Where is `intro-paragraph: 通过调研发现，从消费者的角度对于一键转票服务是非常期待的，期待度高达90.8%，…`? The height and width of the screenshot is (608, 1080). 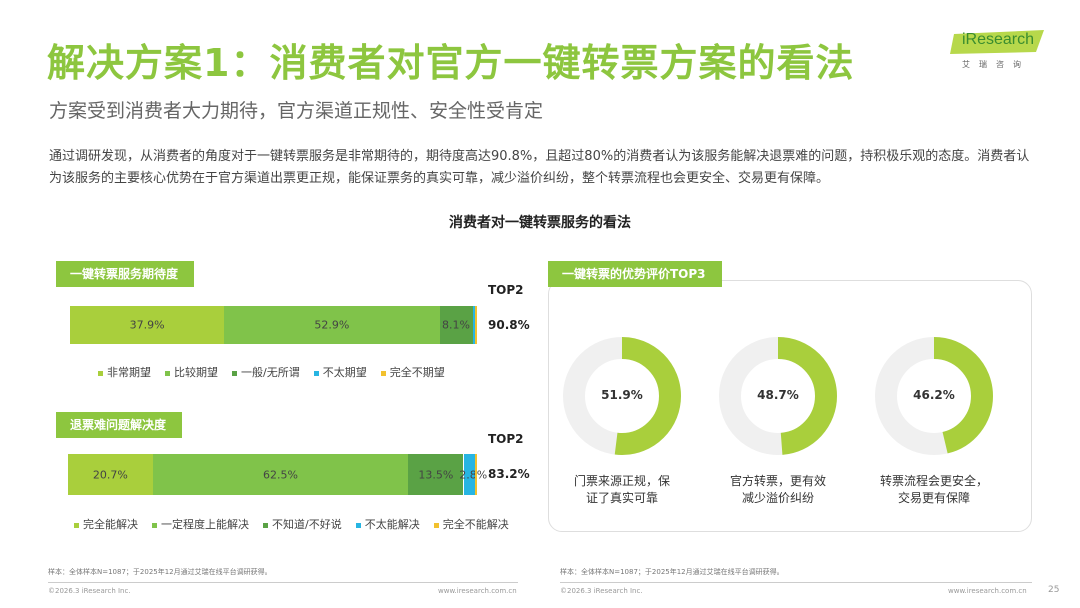
intro-paragraph: 通过调研发现，从消费者的角度对于一键转票服务是非常期待的，期待度高达90.8%，… is located at coordinates (539, 167).